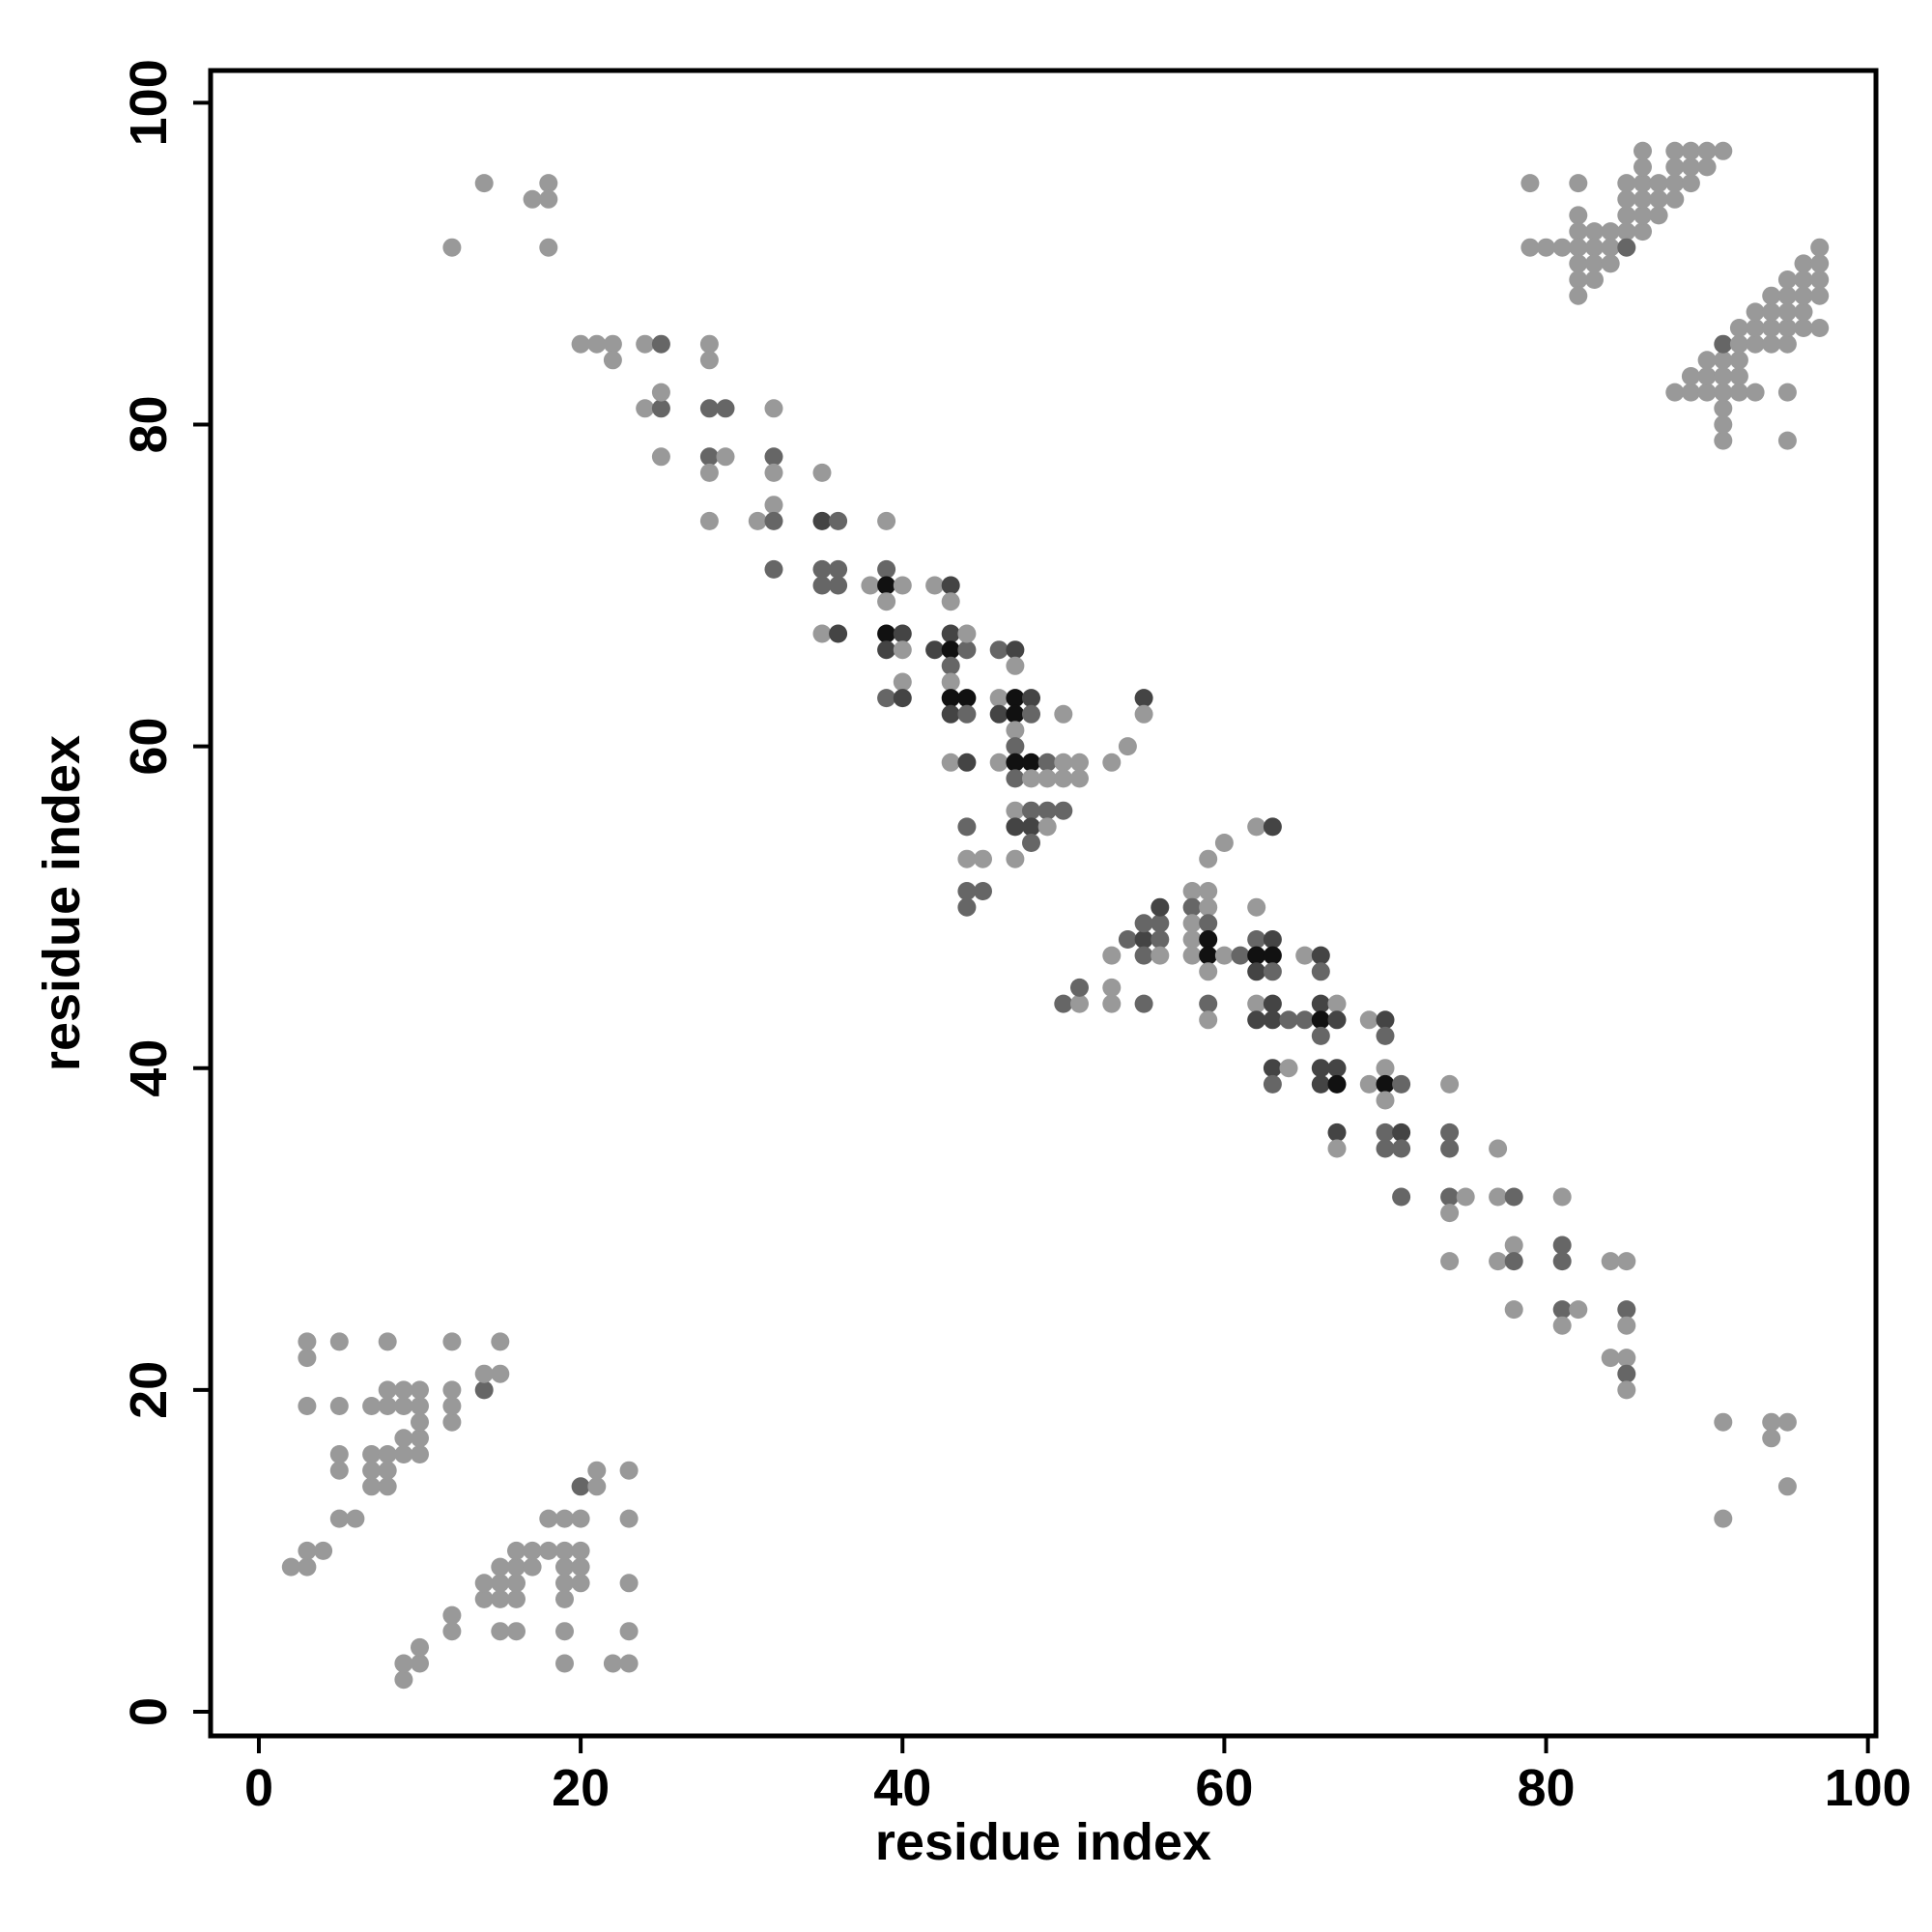 Image resolution: width=1932 pixels, height=1932 pixels. I want to click on x-tick-label: 0, so click(258, 1788).